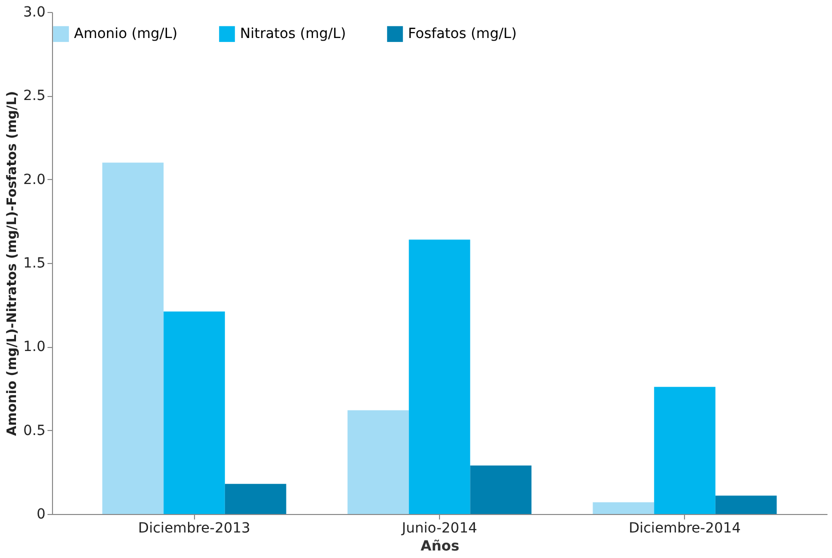 This screenshot has width=832, height=558. I want to click on x-axis-title: Años, so click(440, 546).